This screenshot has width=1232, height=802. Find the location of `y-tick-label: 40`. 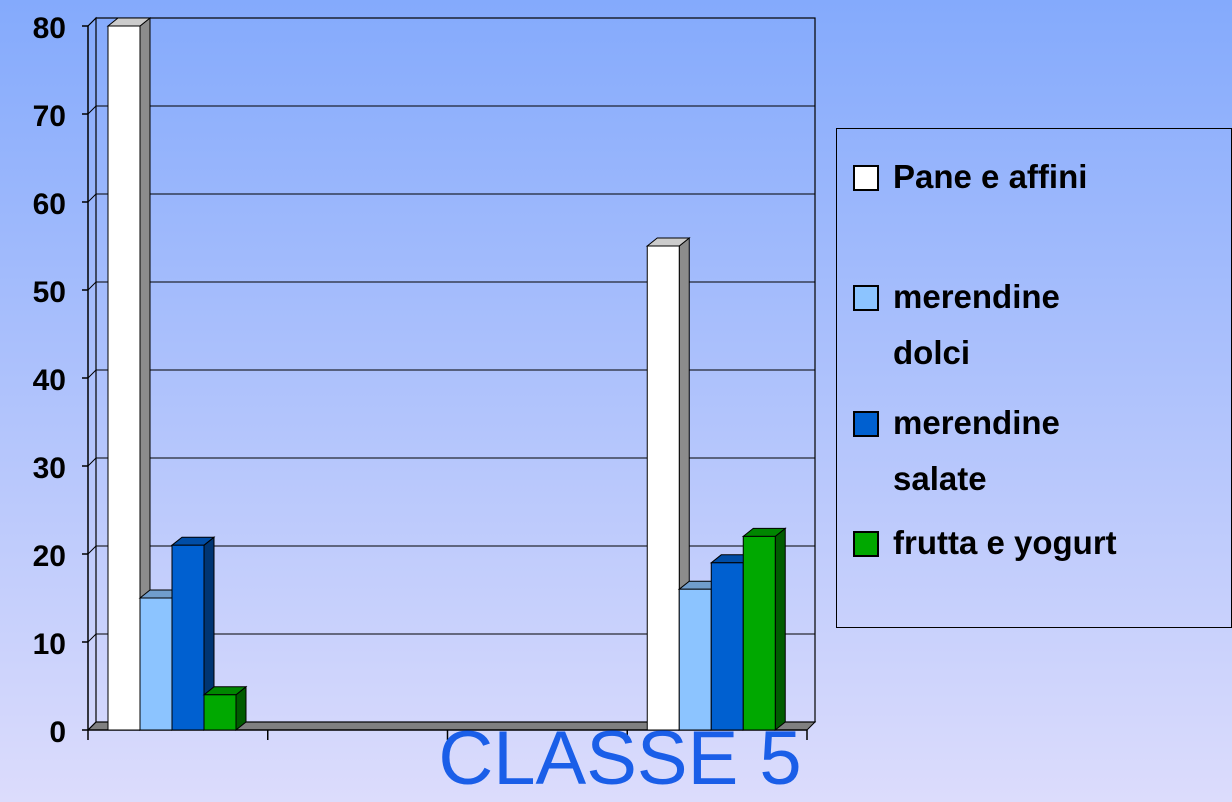

y-tick-label: 40 is located at coordinates (49, 380).